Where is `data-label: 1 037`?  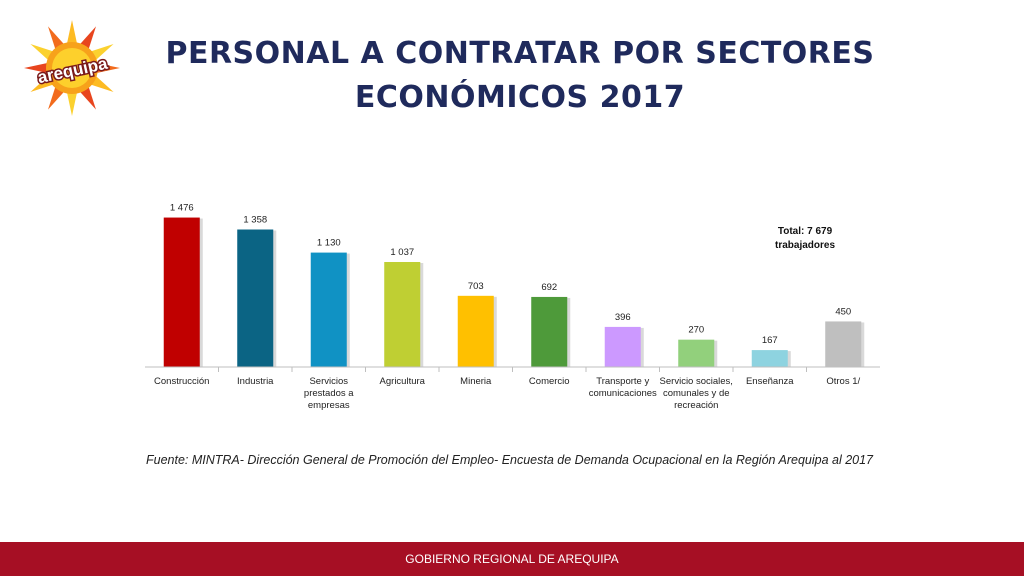
data-label: 1 037 is located at coordinates (402, 252).